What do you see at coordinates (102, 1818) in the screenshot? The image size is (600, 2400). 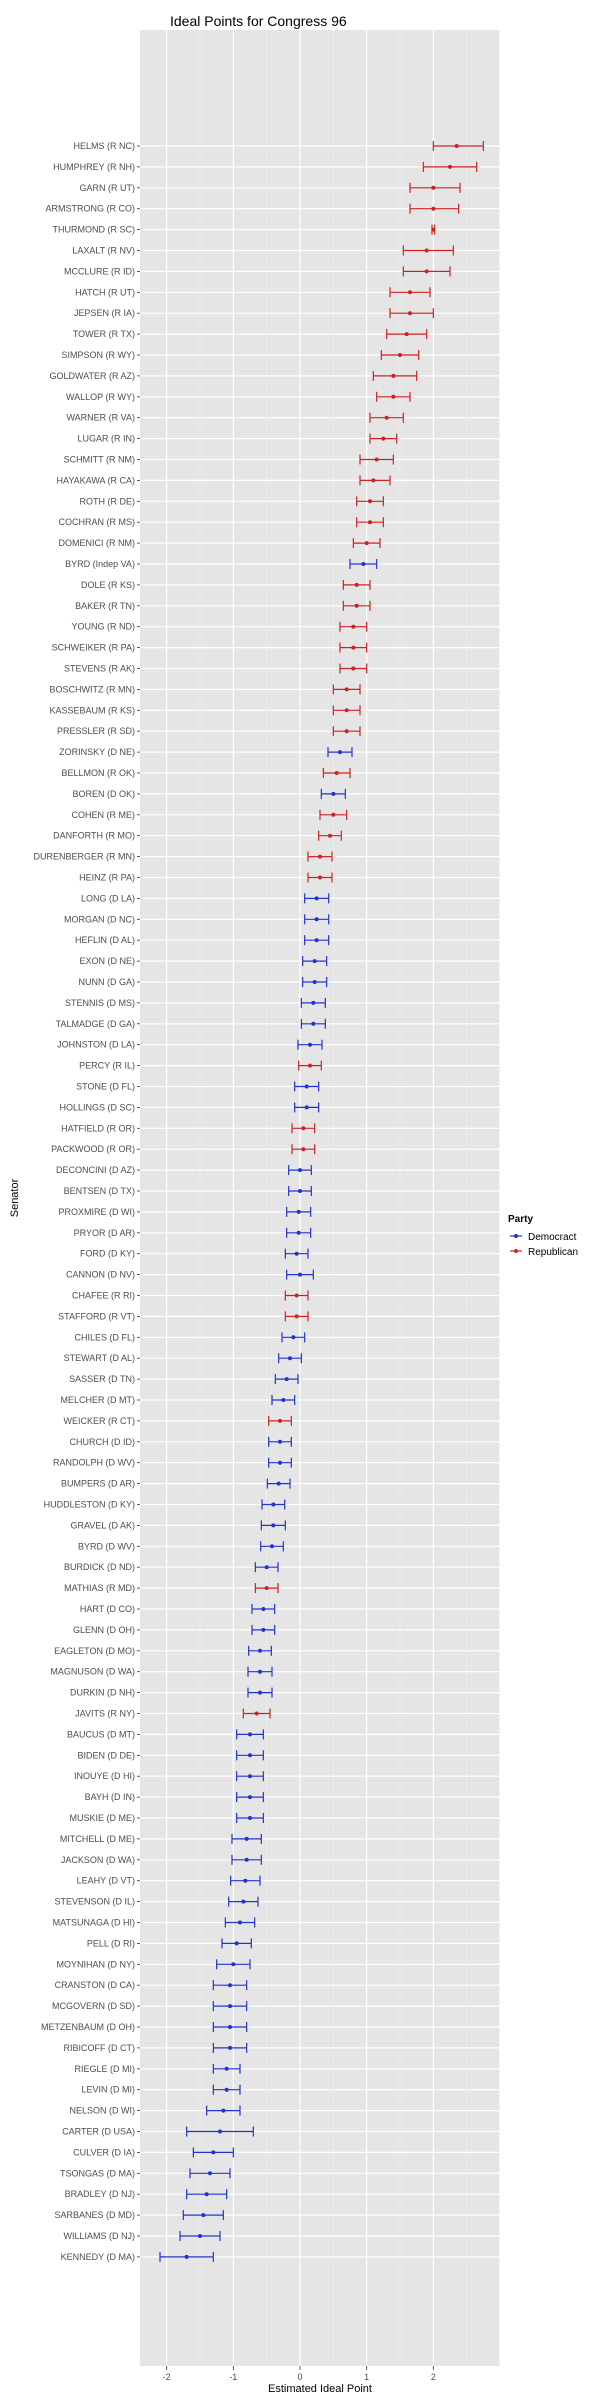 I see `y-tick-label: MUSKIE (D ME)` at bounding box center [102, 1818].